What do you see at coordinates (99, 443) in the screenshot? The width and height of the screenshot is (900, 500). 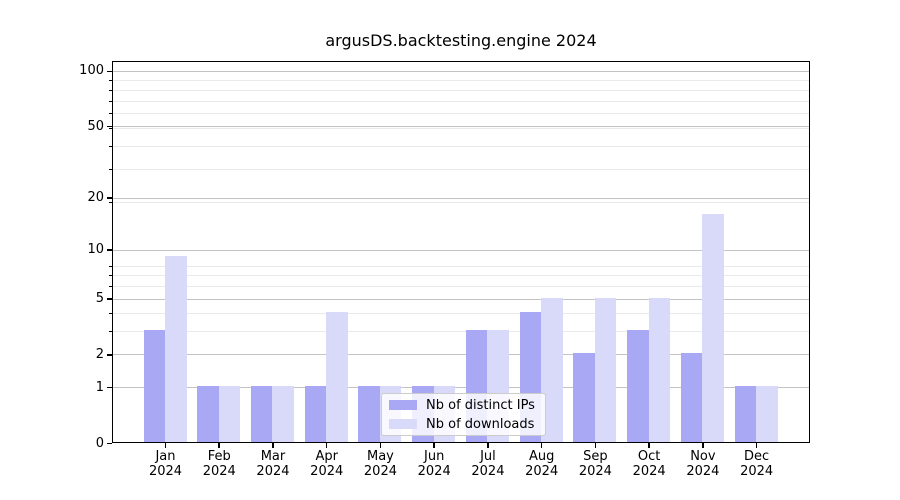 I see `y-tick-label: 0` at bounding box center [99, 443].